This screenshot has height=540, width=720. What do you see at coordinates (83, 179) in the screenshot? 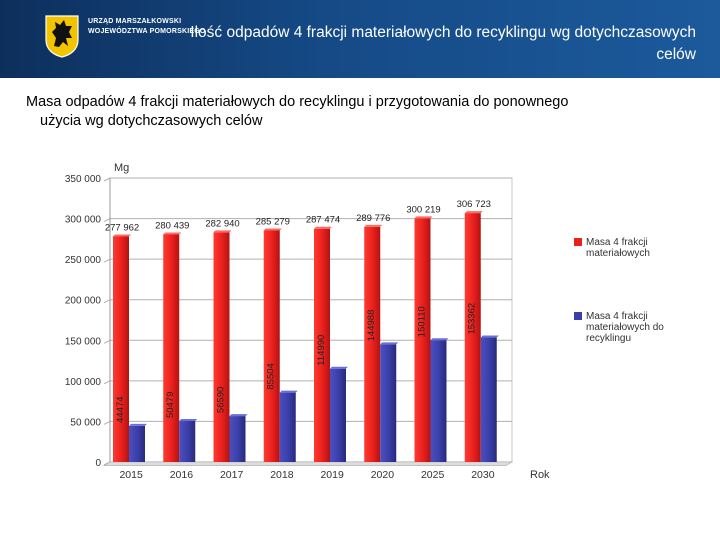
I see `y-tick-label: 350 000` at bounding box center [83, 179].